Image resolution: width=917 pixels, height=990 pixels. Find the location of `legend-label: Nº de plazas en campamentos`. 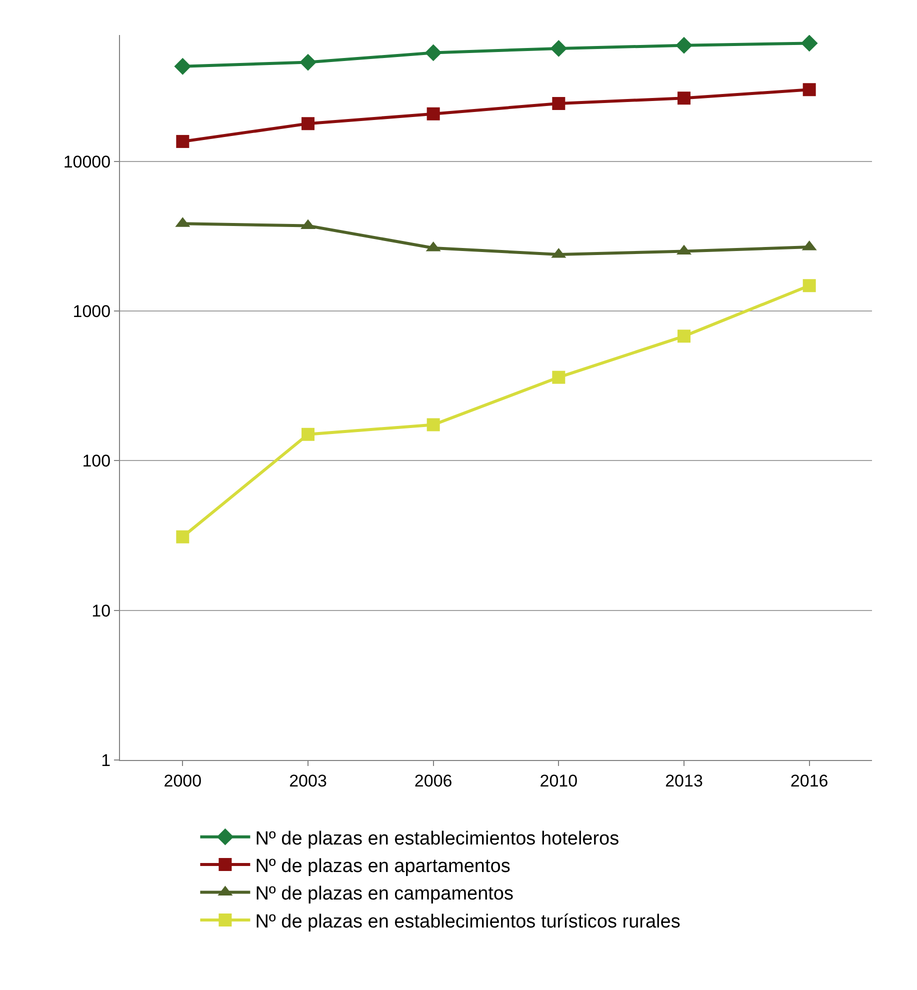

legend-label: Nº de plazas en campamentos is located at coordinates (384, 894).